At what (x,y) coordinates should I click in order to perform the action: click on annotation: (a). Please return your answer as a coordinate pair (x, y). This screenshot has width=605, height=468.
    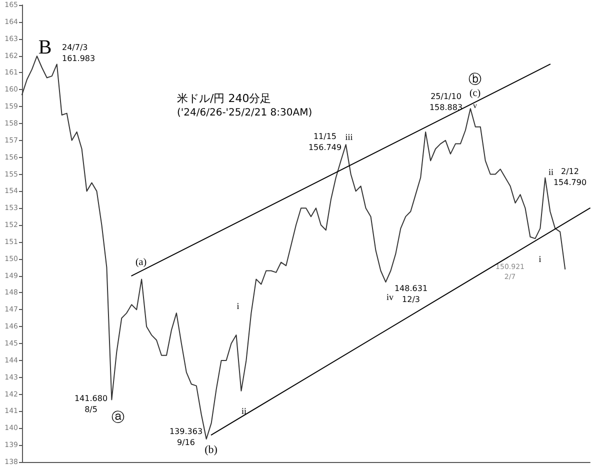
    Looking at the image, I should click on (141, 262).